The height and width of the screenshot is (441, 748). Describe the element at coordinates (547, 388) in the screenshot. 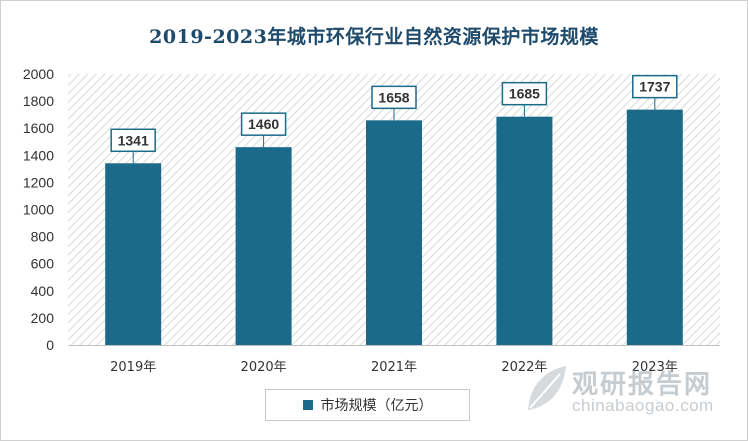

I see `leaf-logo-icon` at that location.